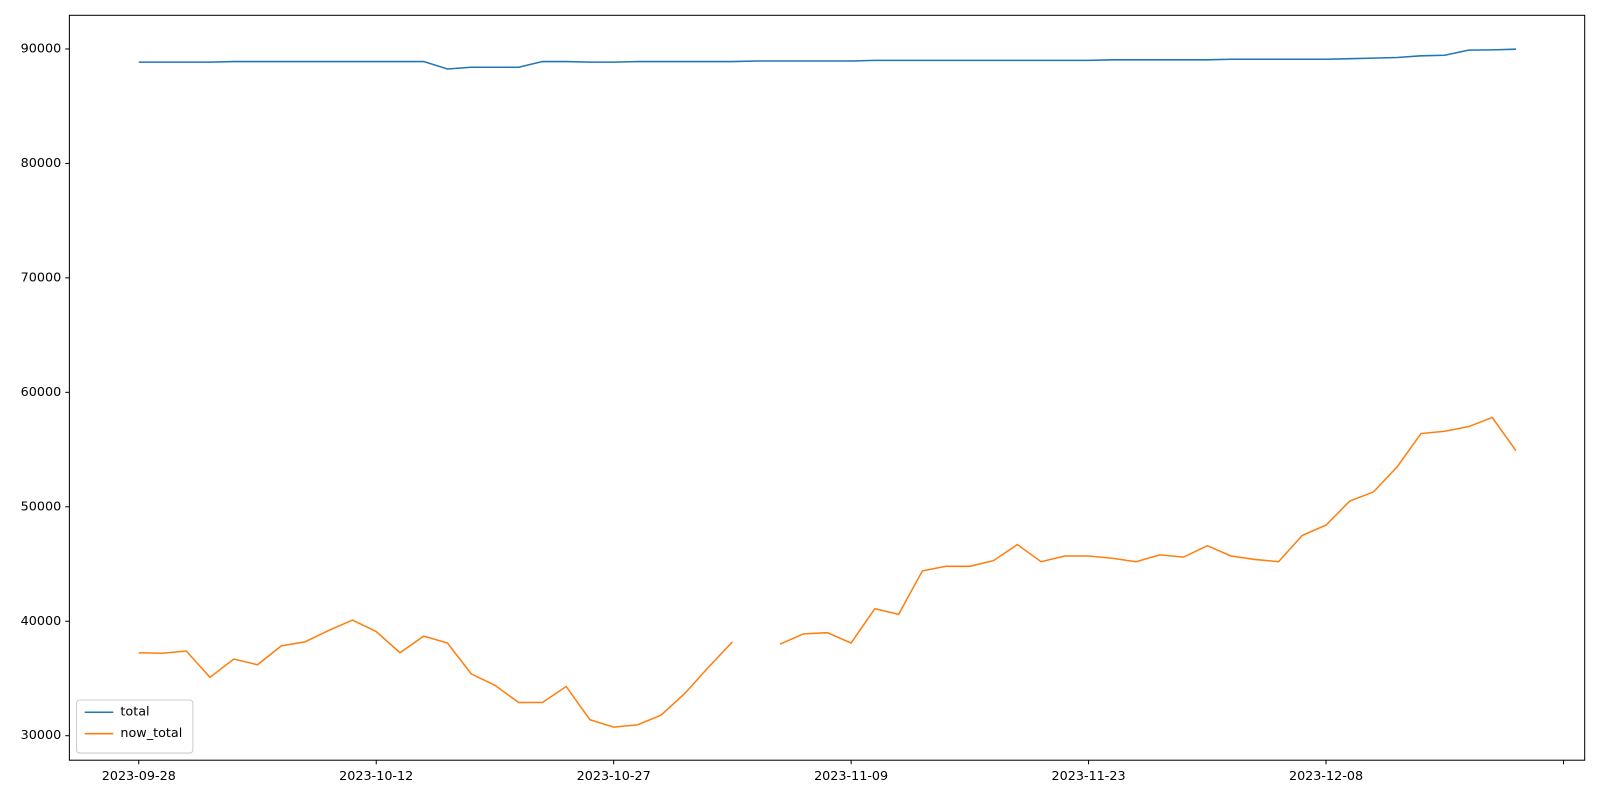 This screenshot has width=1600, height=800. Describe the element at coordinates (41, 621) in the screenshot. I see `y-tick-label: 40000` at that location.